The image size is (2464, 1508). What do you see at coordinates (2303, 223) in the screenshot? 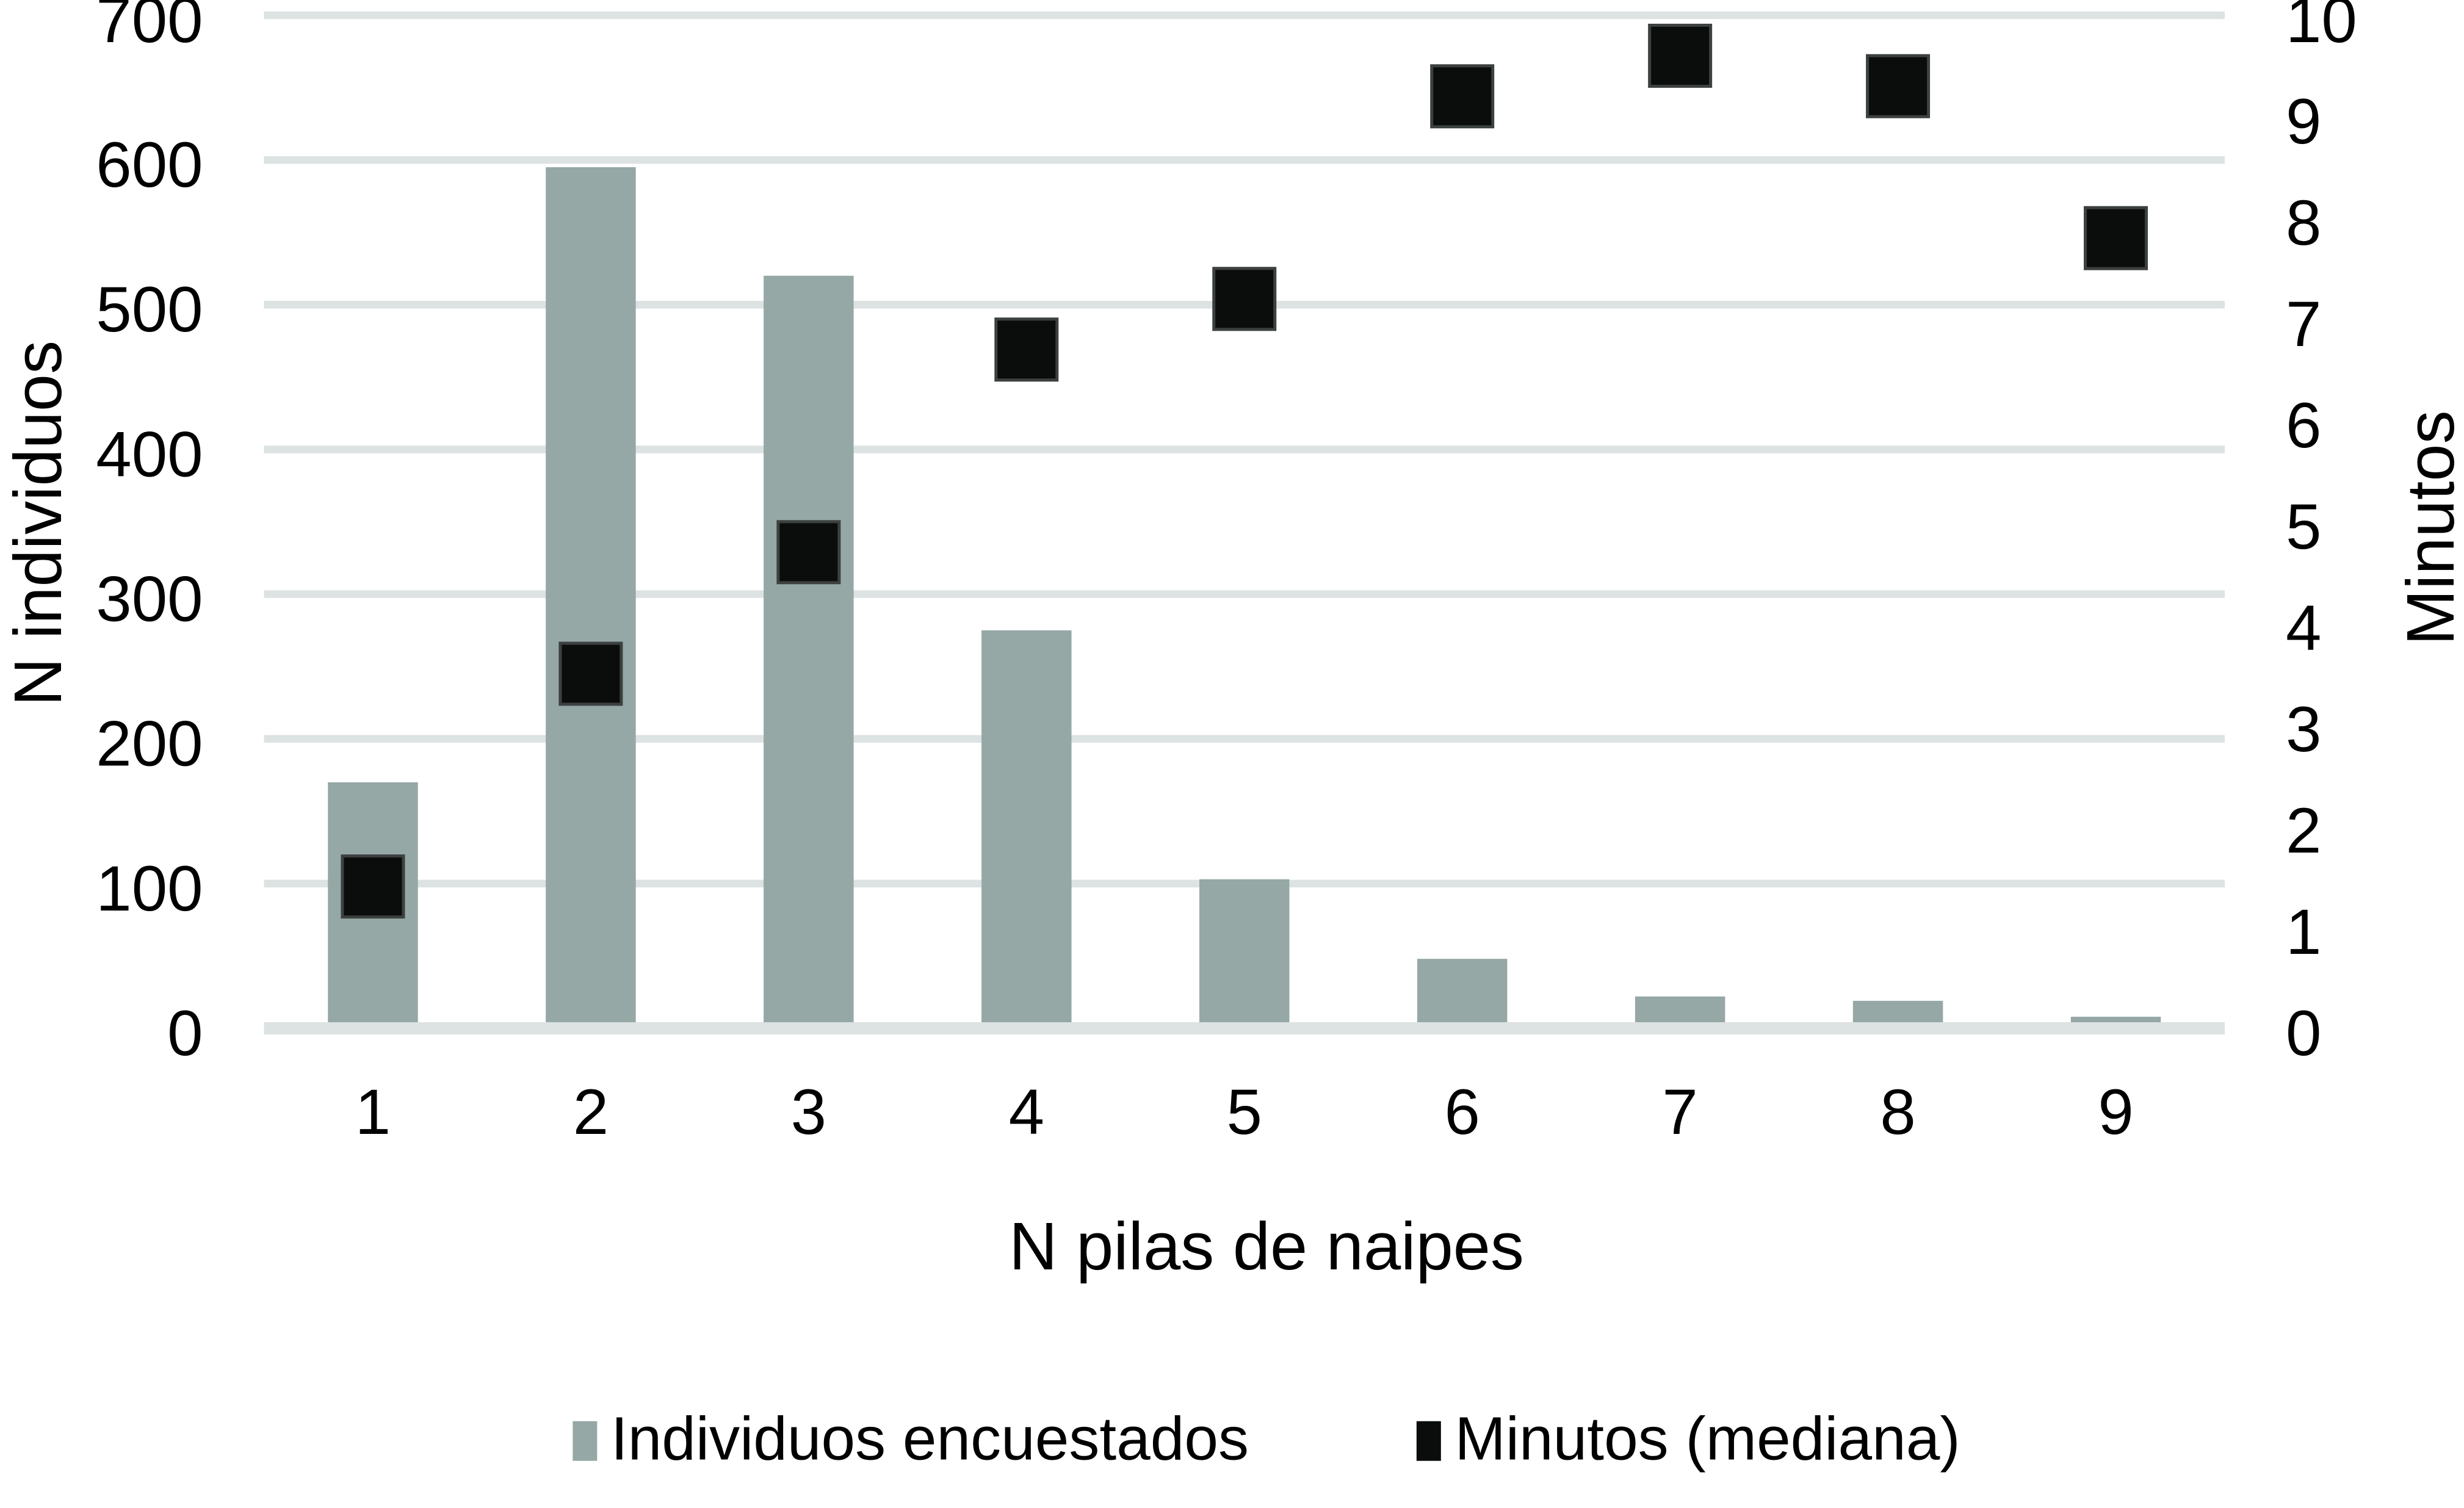
I see `y-right-tick-8: 8` at bounding box center [2303, 223].